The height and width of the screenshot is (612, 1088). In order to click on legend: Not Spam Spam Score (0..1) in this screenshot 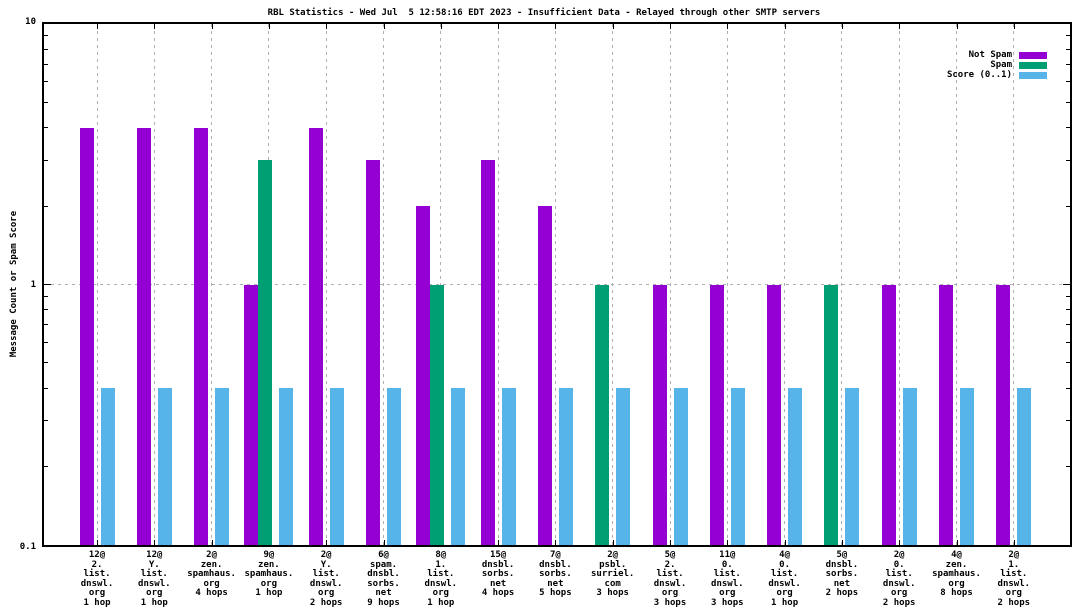, I will do `click(997, 65)`.